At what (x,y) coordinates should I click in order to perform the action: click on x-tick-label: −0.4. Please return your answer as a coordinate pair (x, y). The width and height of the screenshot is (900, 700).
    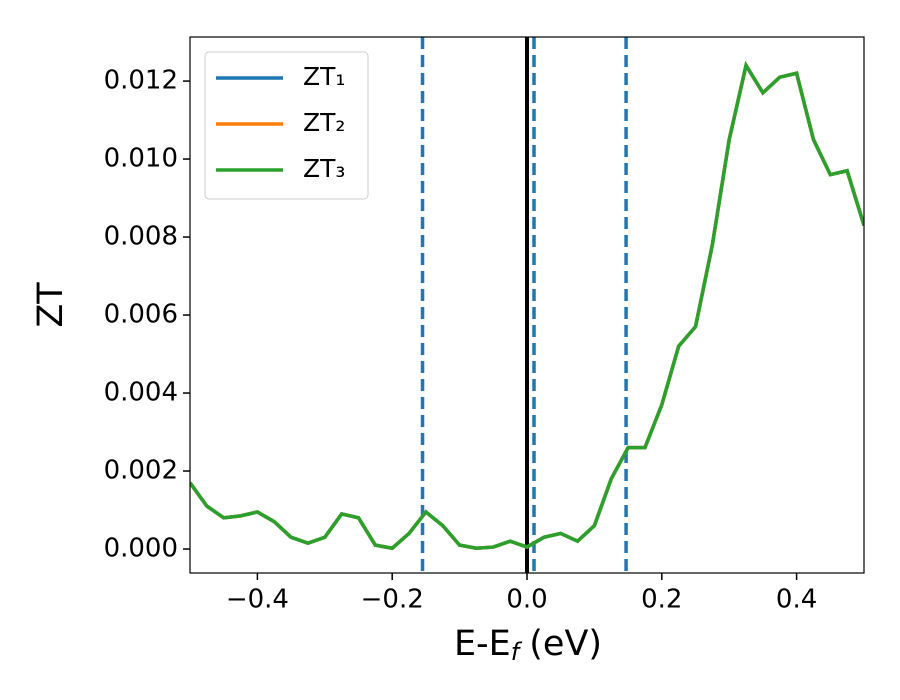
    Looking at the image, I should click on (257, 600).